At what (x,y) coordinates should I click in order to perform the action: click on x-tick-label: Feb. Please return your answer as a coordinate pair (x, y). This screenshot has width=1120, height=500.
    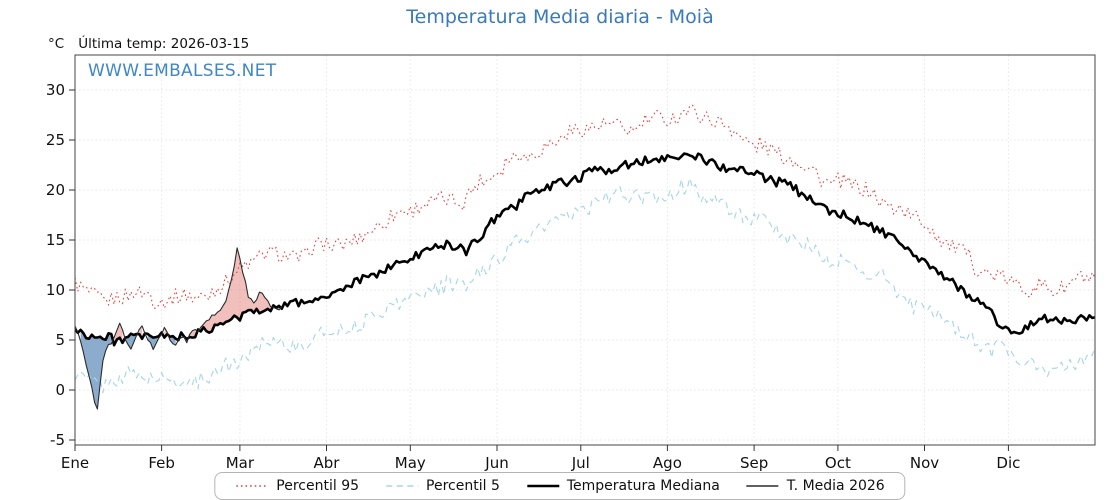
    Looking at the image, I should click on (161, 463).